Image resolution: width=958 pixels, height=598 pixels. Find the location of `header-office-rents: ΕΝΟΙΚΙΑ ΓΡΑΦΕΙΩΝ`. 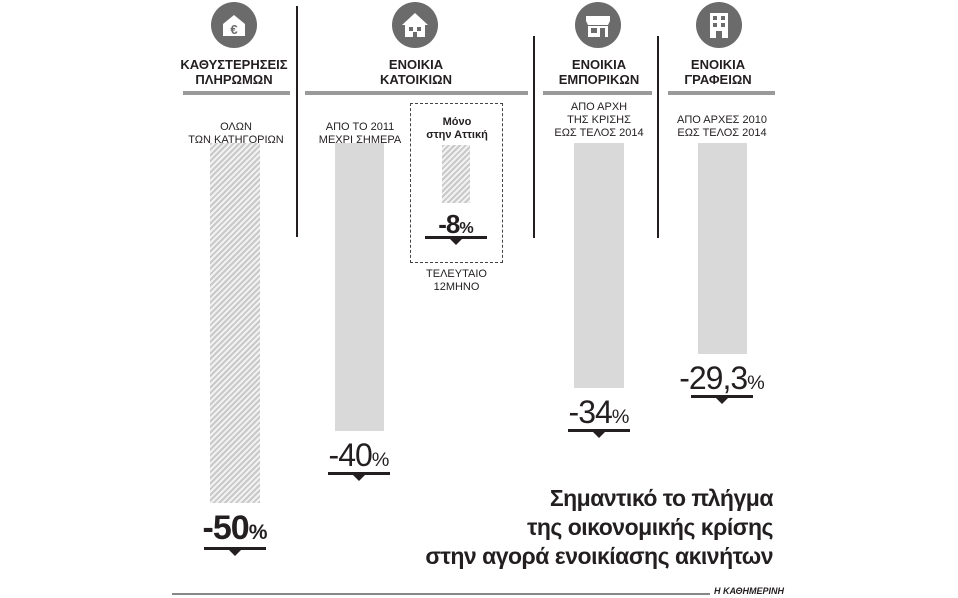

header-office-rents: ΕΝΟΙΚΙΑ ΓΡΑΦΕΙΩΝ is located at coordinates (718, 72).